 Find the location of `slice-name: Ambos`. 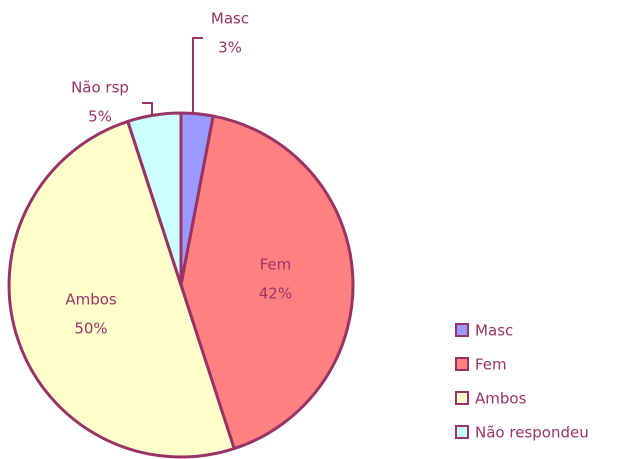

slice-name: Ambos is located at coordinates (91, 300).